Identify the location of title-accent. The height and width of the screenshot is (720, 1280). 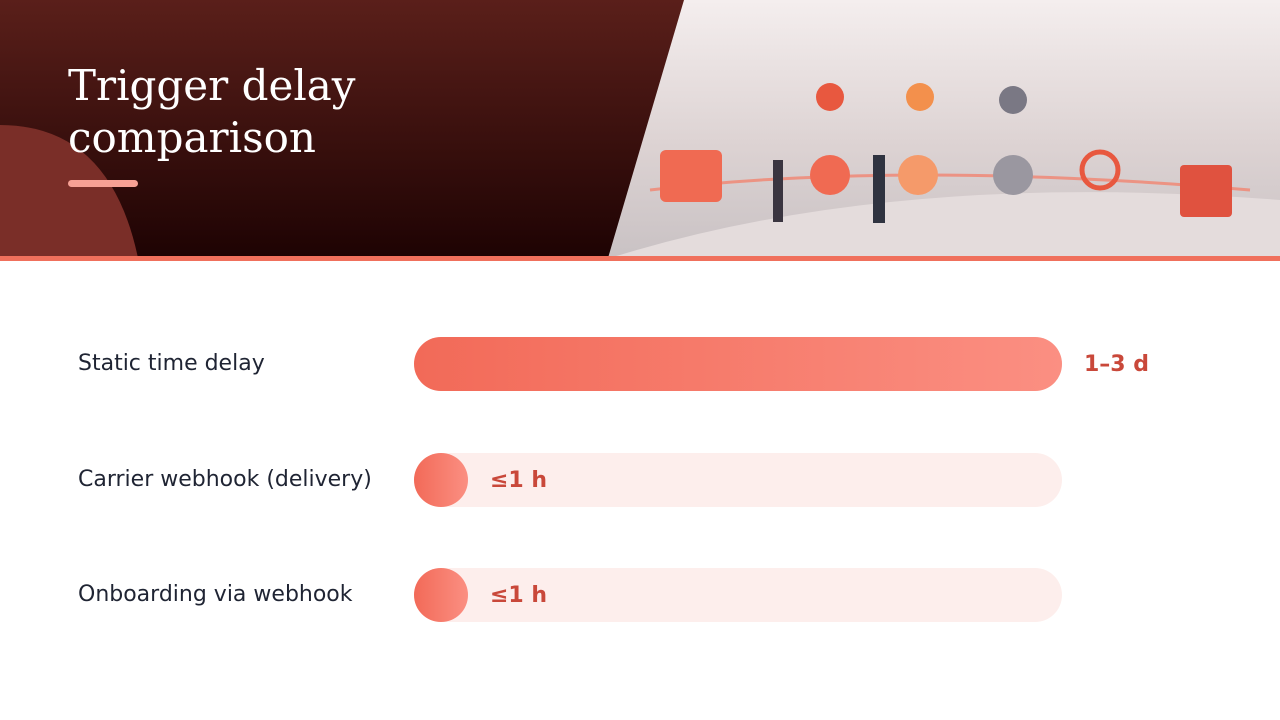
(103, 183).